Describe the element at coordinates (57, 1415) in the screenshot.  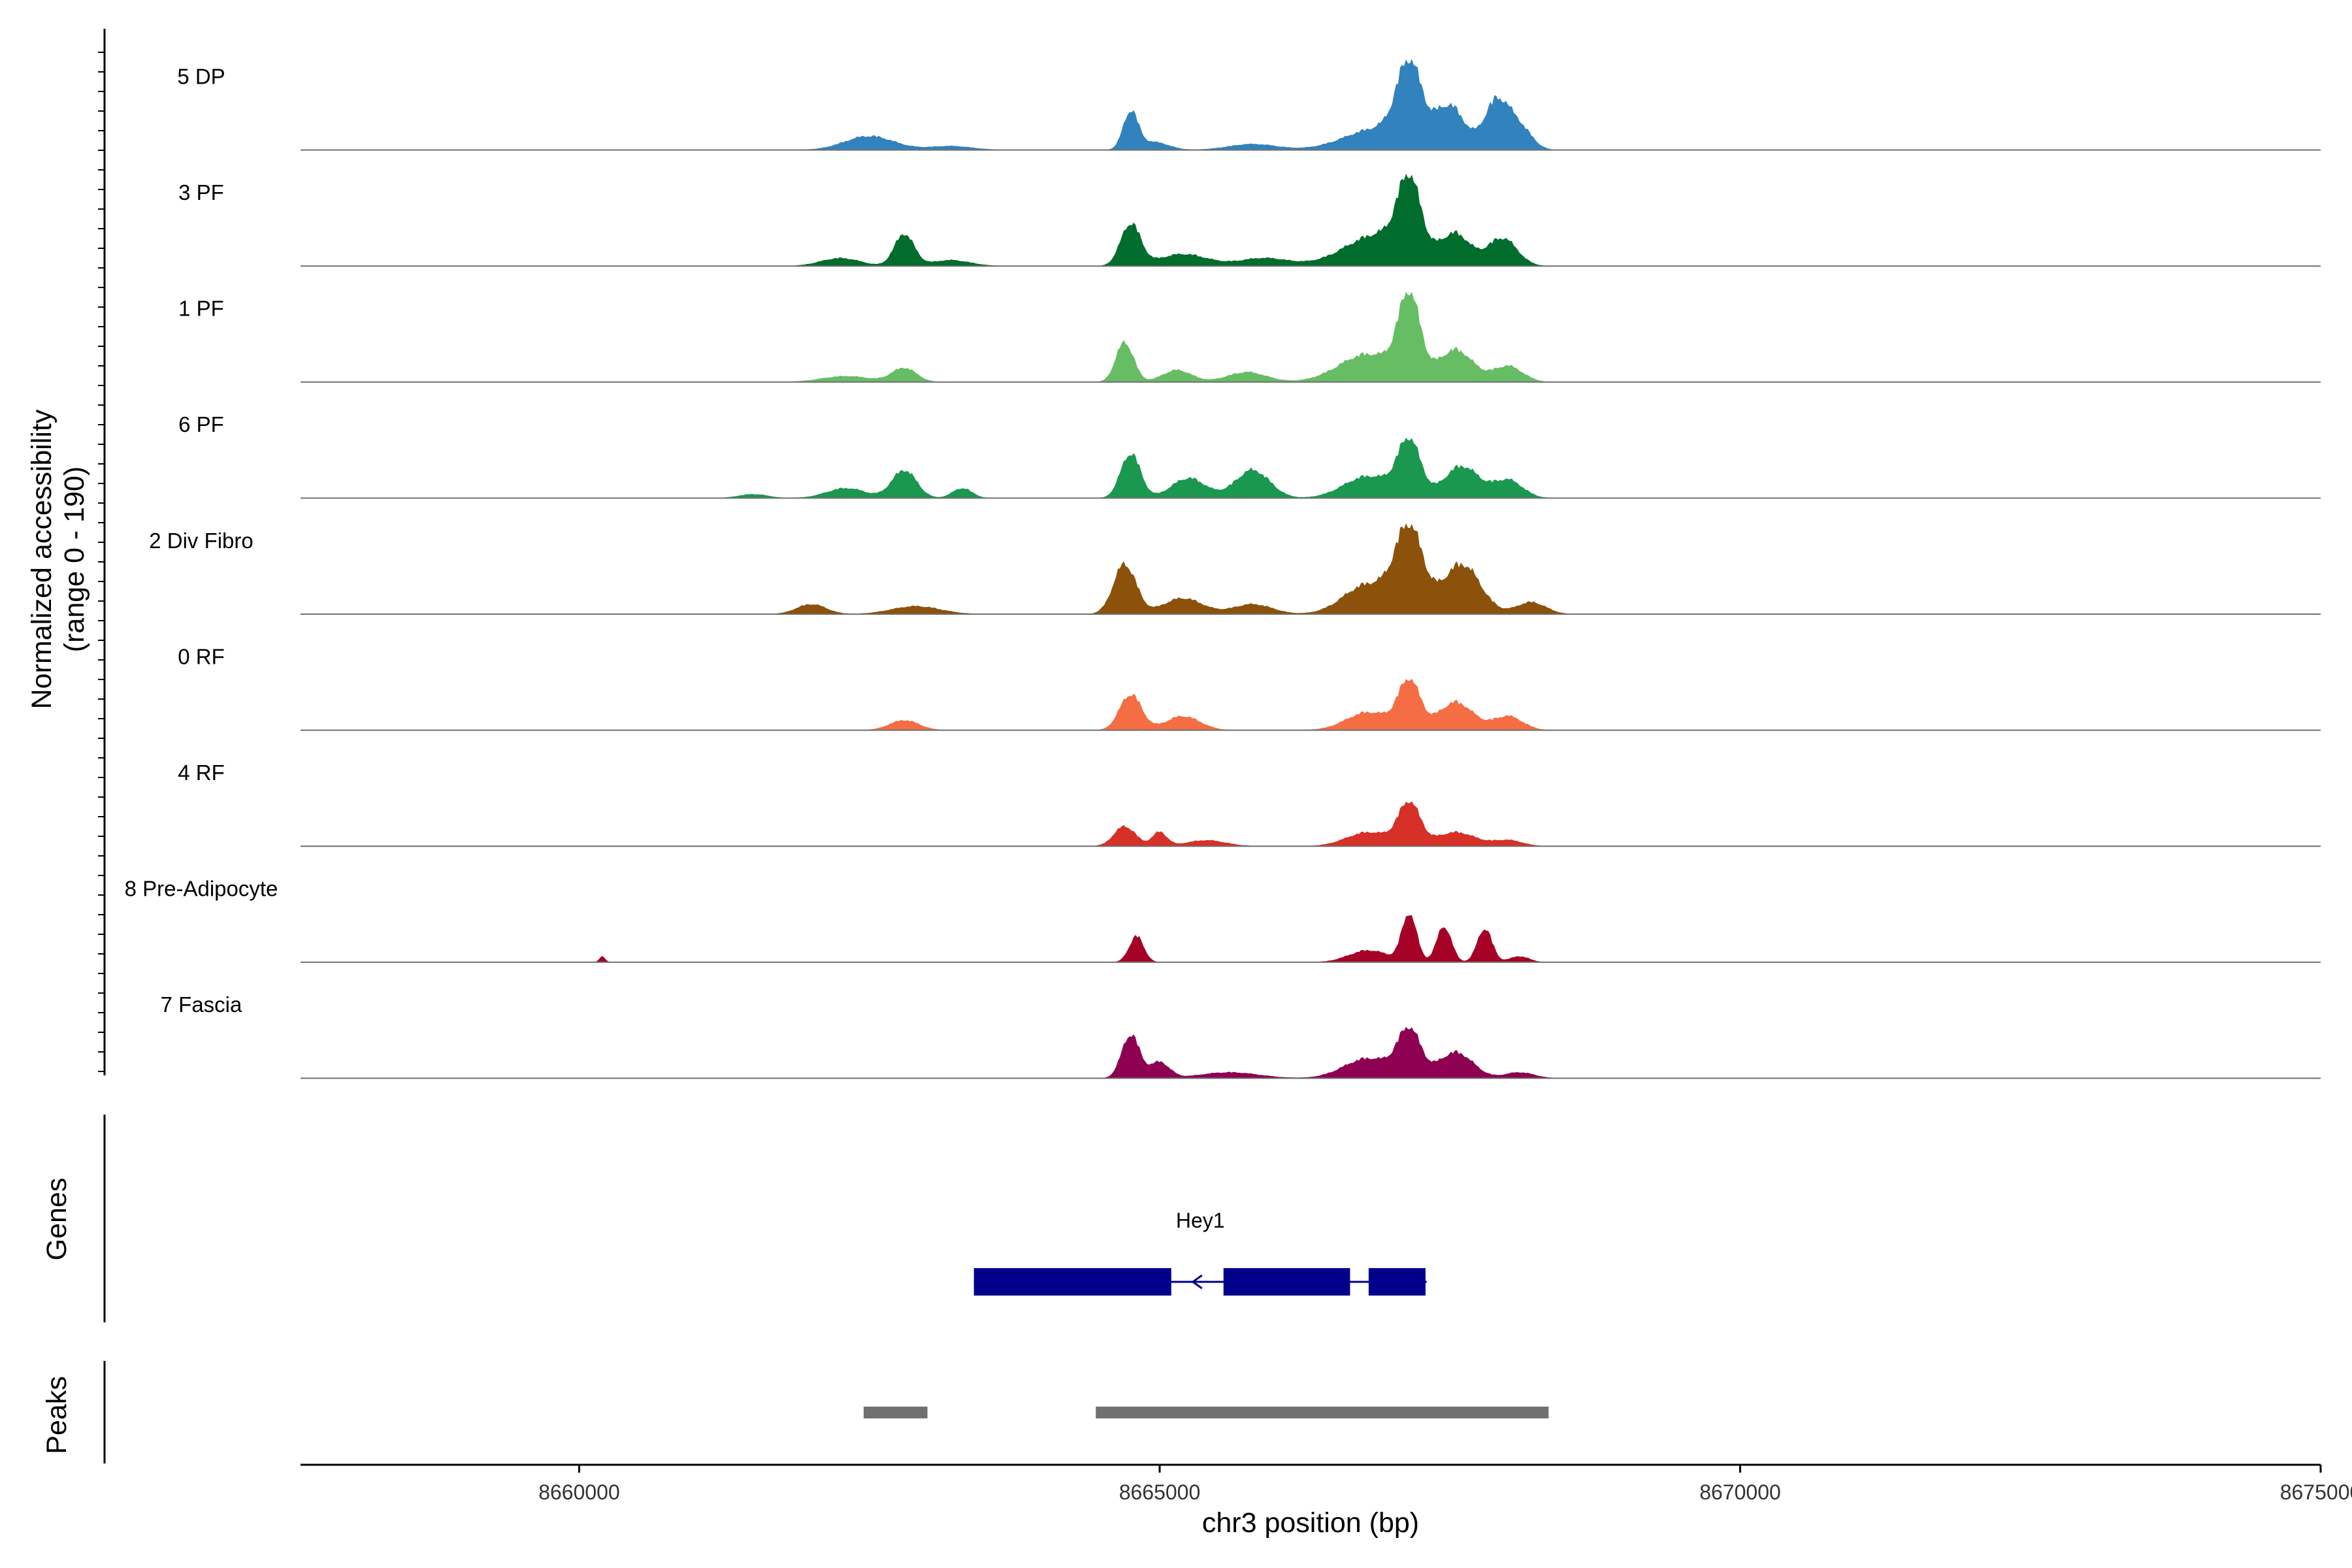
I see `peaks-panel-title: Peaks` at that location.